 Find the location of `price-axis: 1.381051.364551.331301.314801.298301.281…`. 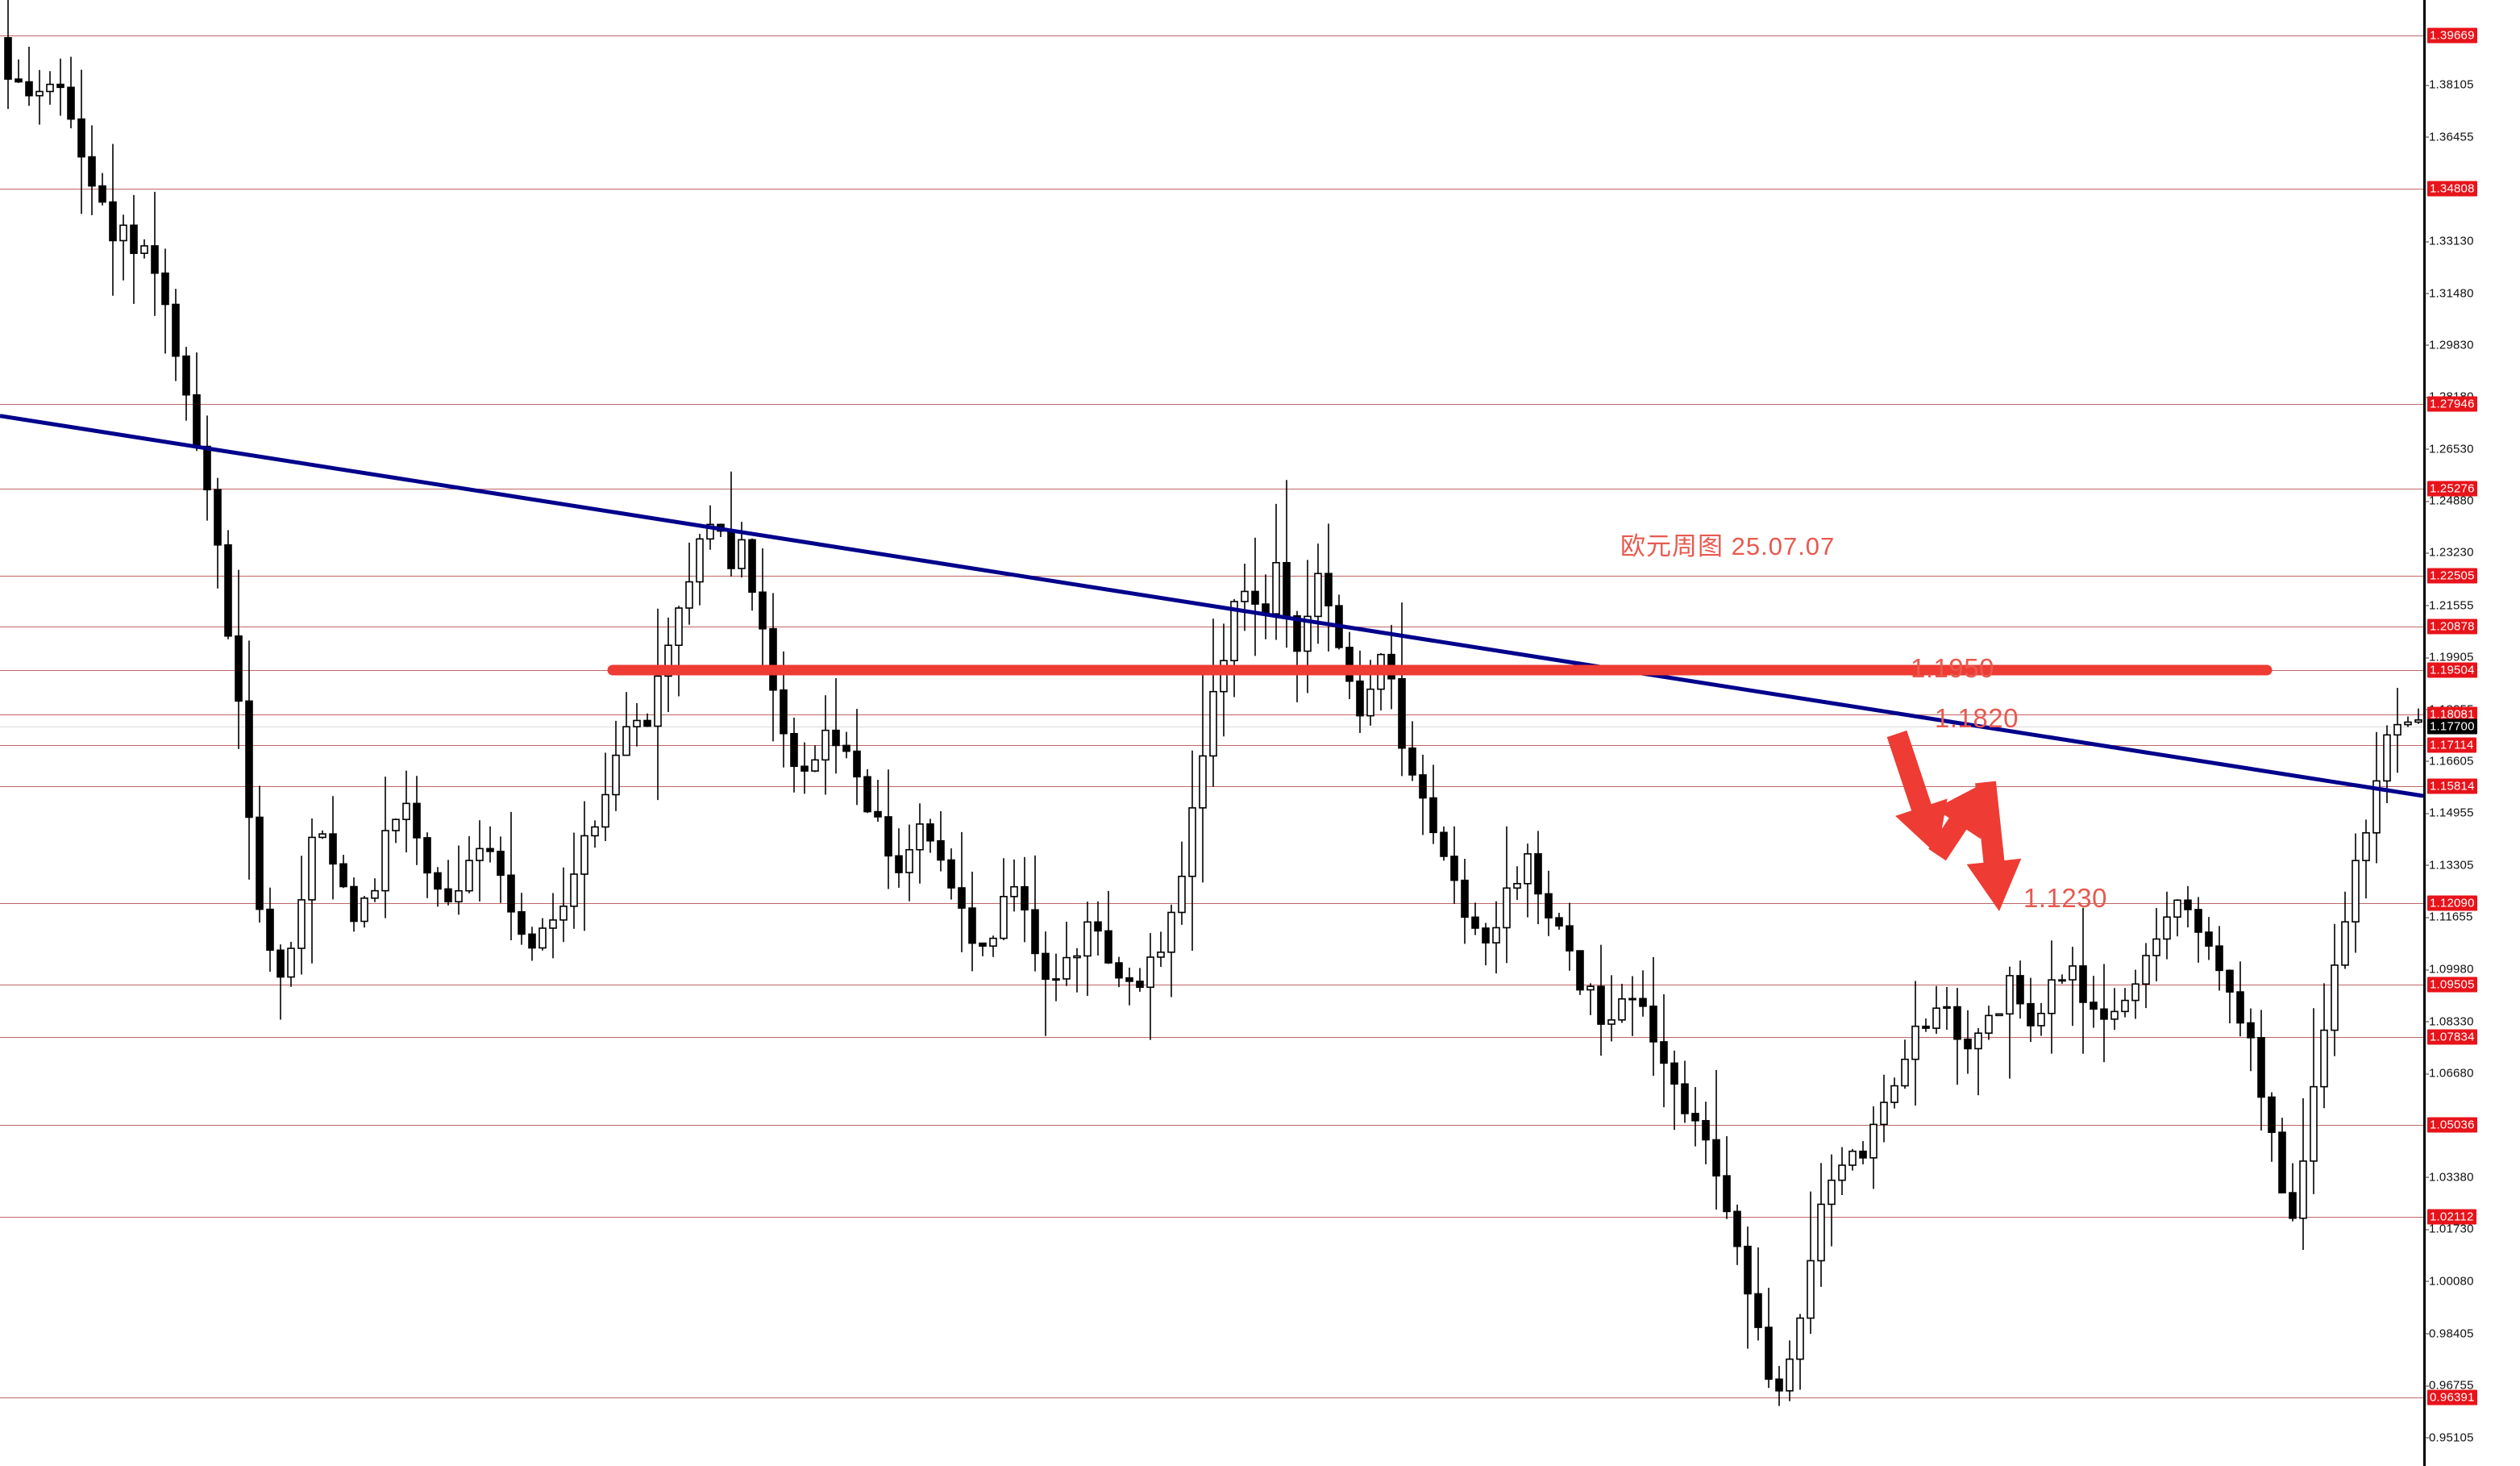

price-axis: 1.381051.364551.331301.314801.298301.281… is located at coordinates (2471, 733).